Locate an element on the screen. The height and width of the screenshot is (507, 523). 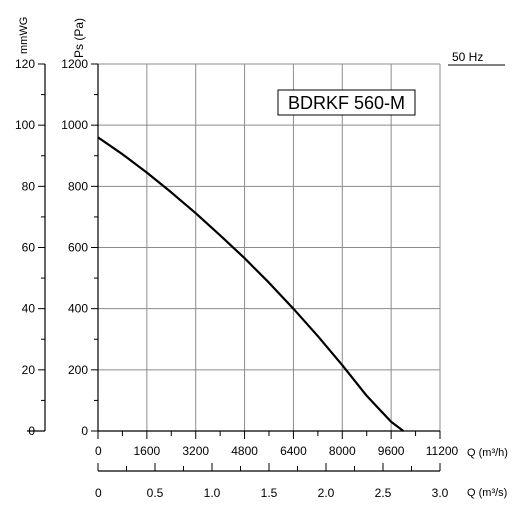
pa-tick-label: 200 is located at coordinates (78, 370).